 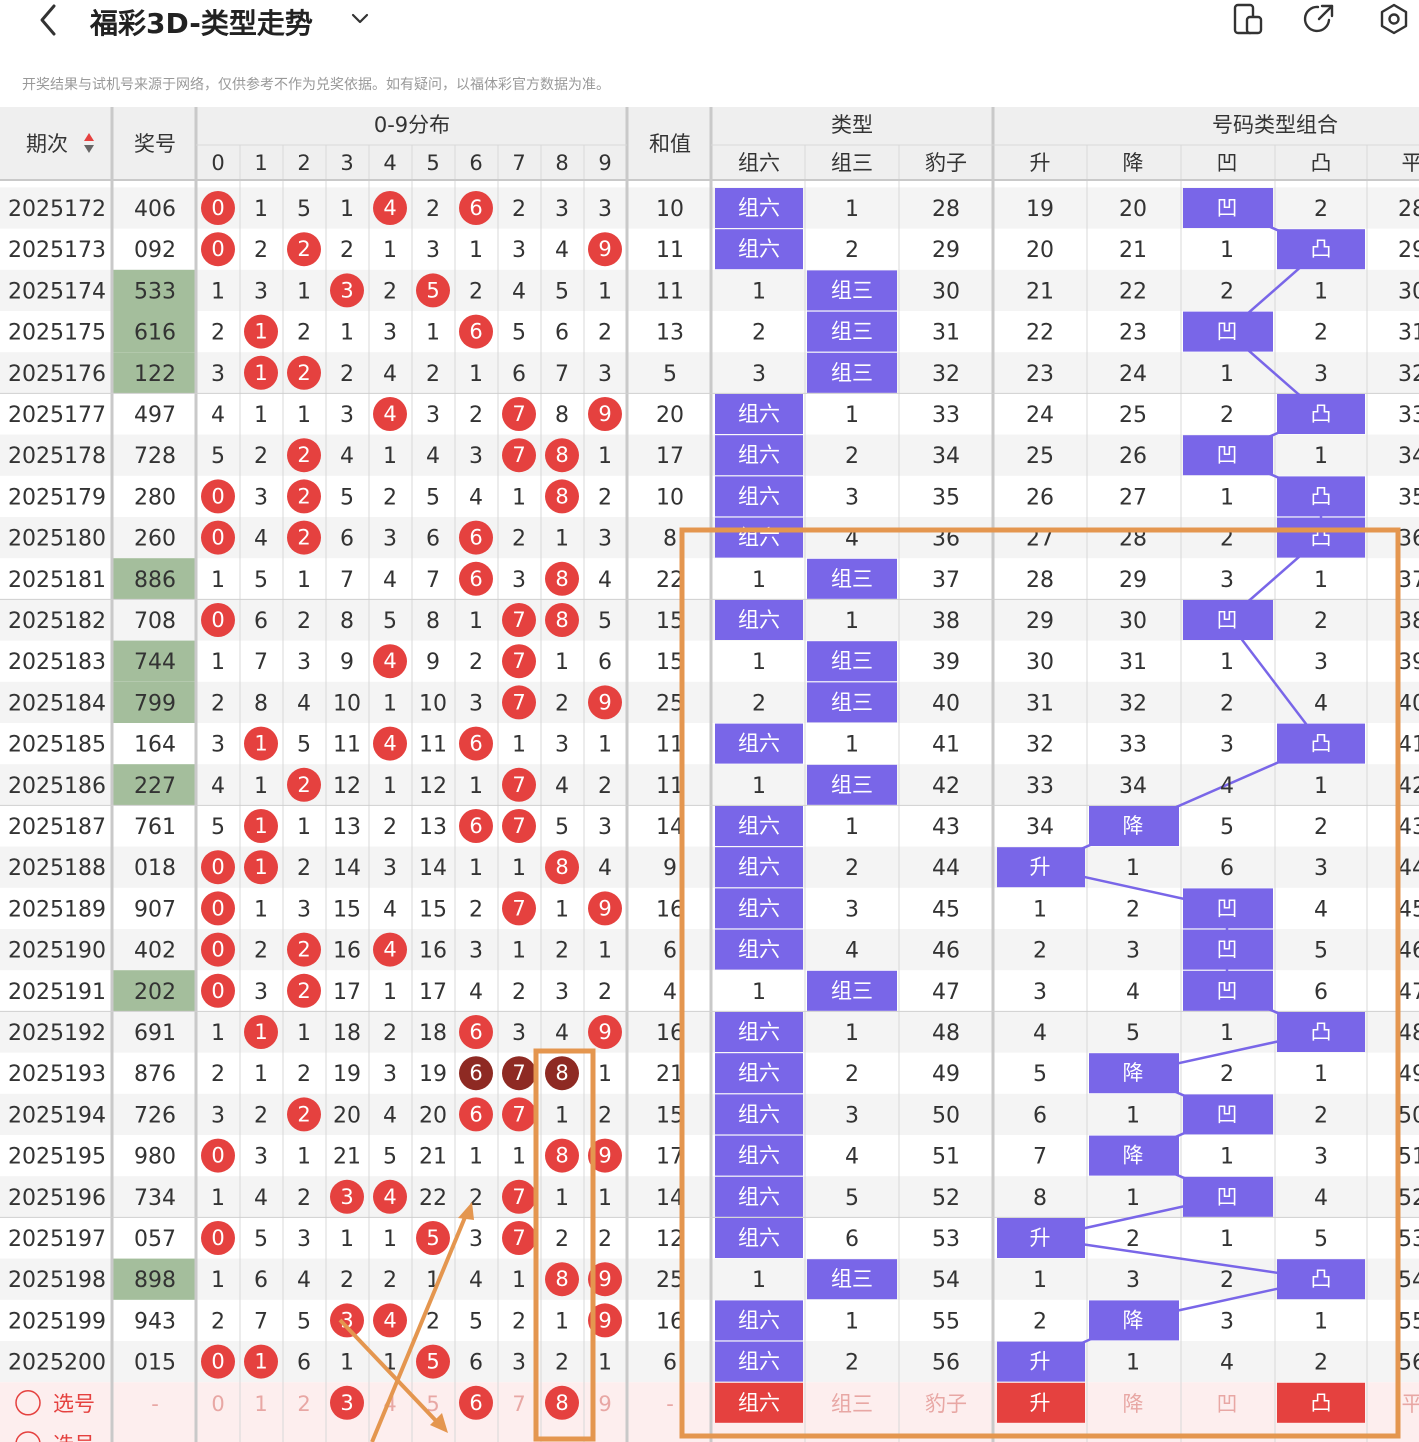 What do you see at coordinates (759, 1032) in the screenshot?
I see `type-block` at bounding box center [759, 1032].